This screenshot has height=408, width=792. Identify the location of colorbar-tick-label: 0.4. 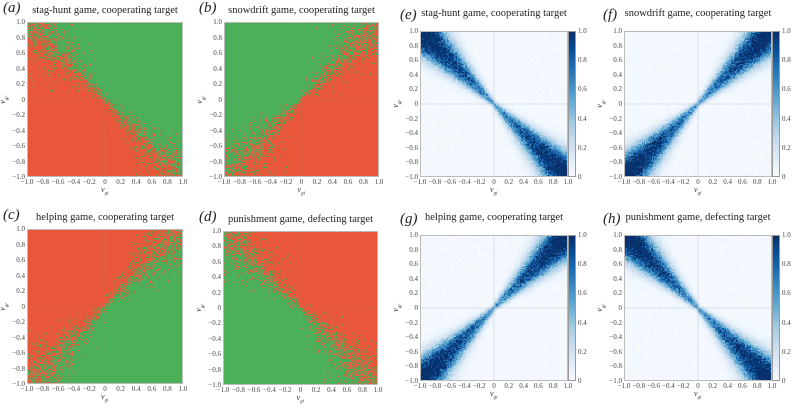
(786, 118).